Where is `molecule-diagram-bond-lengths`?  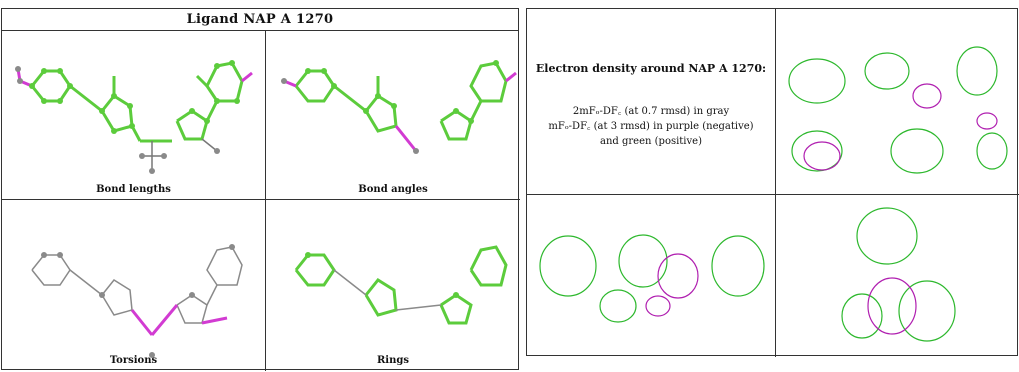 molecule-diagram-bond-lengths is located at coordinates (134, 117).